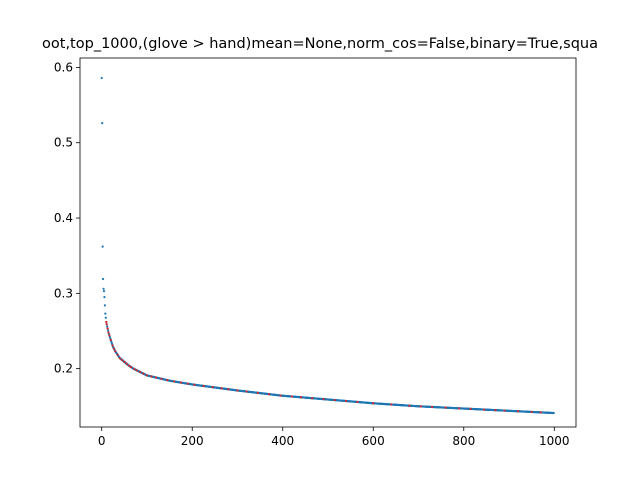 This screenshot has height=480, width=640. I want to click on x-tick-label: 200, so click(192, 441).